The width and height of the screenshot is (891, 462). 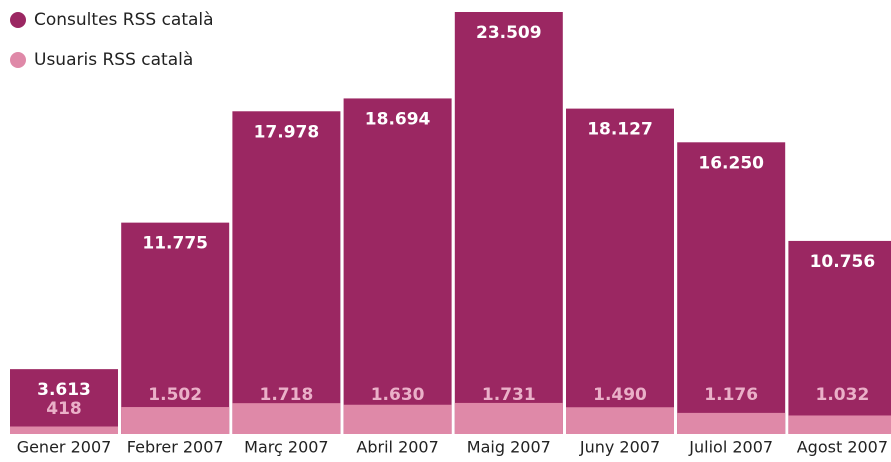 I want to click on x-tick-label: Abril 2007, so click(x=397, y=447).